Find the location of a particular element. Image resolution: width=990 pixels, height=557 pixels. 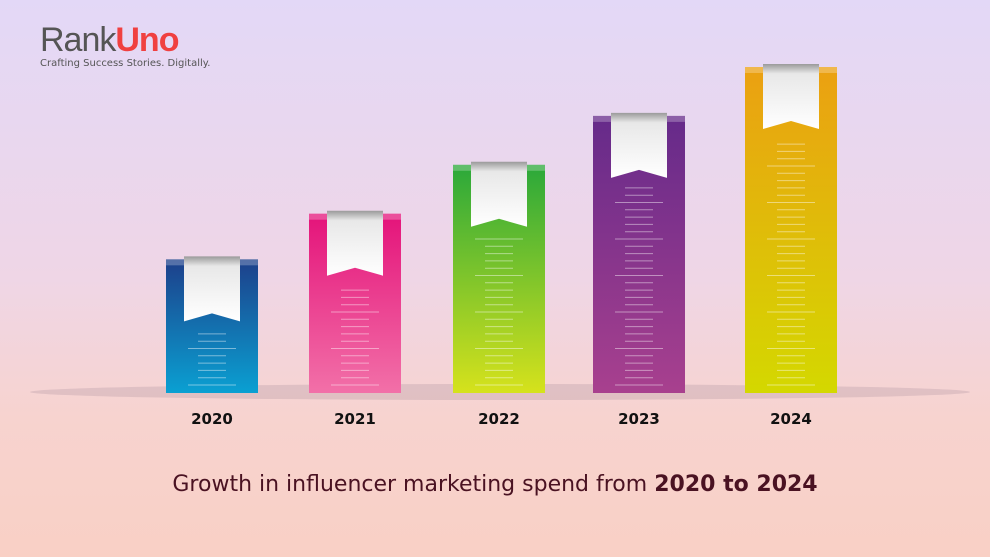

year-label: 2024 is located at coordinates (791, 419).